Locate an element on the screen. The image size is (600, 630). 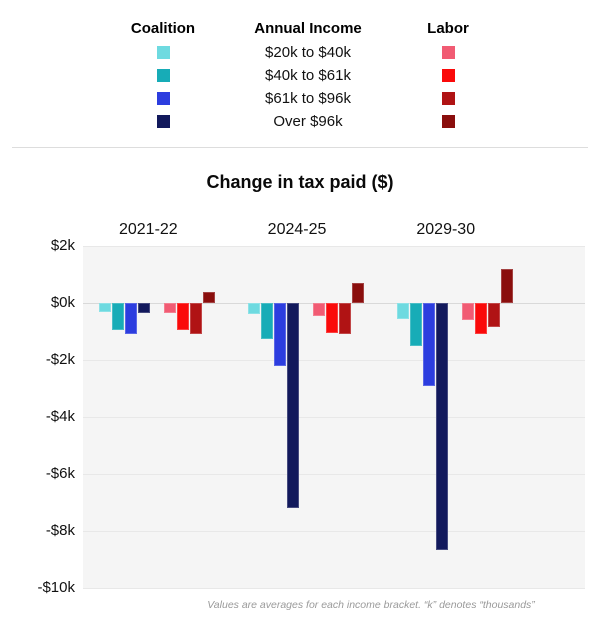
period-label-2029-30: 2029-30 is located at coordinates (446, 229).